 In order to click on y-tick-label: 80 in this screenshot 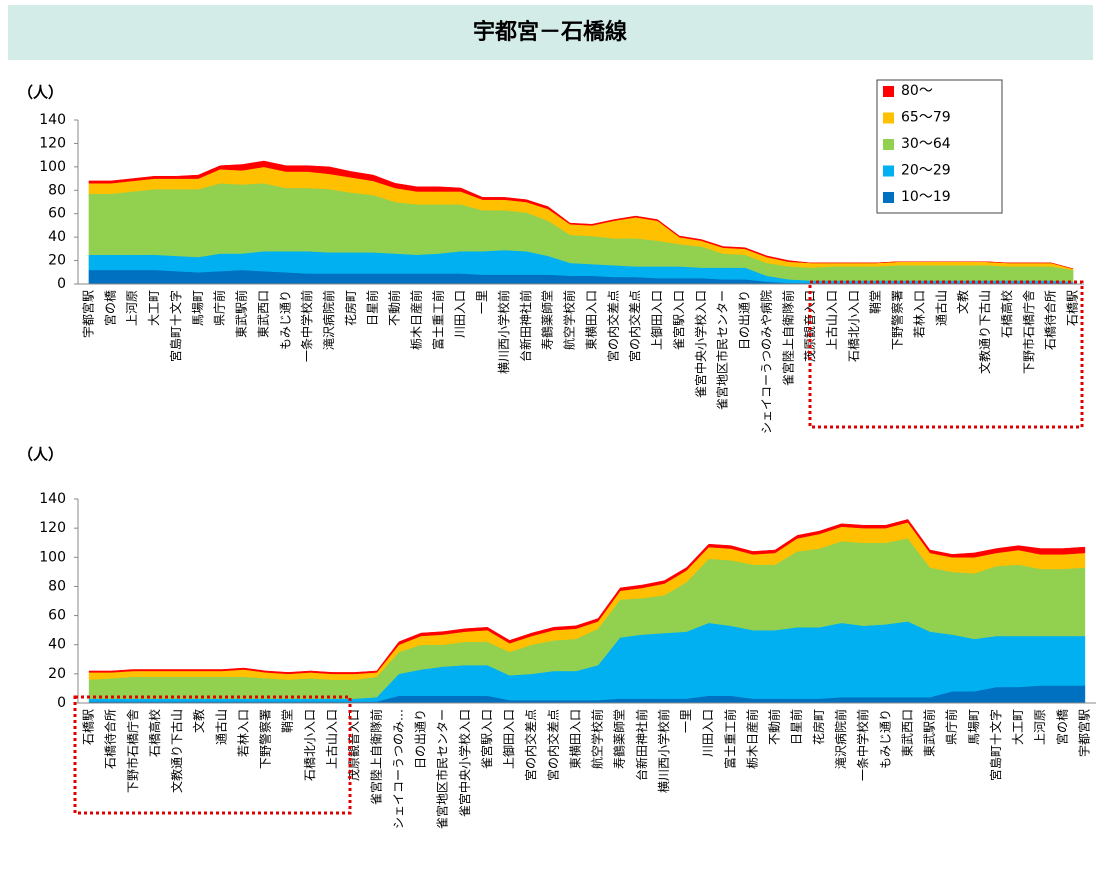, I will do `click(57, 586)`.